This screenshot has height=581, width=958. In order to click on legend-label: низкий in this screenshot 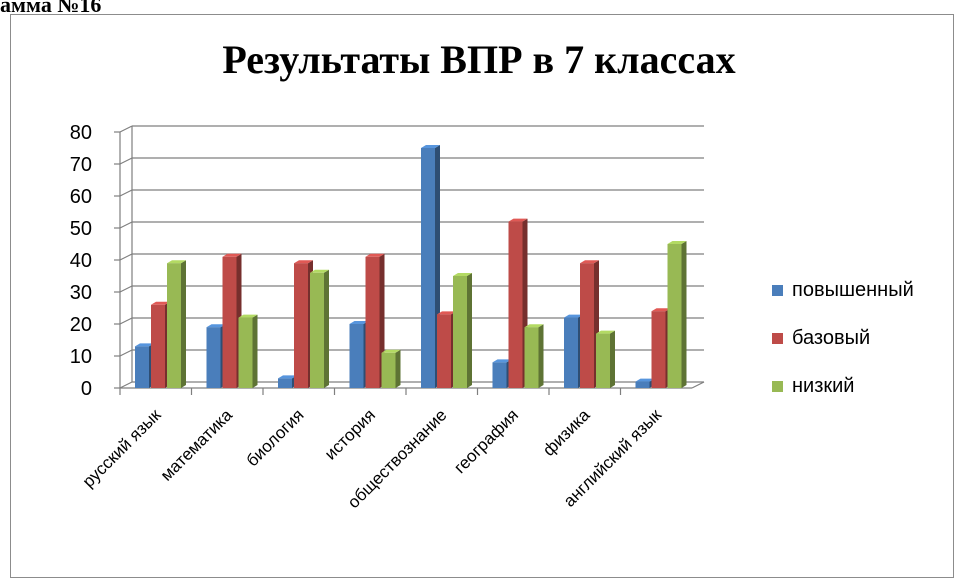, I will do `click(823, 386)`.